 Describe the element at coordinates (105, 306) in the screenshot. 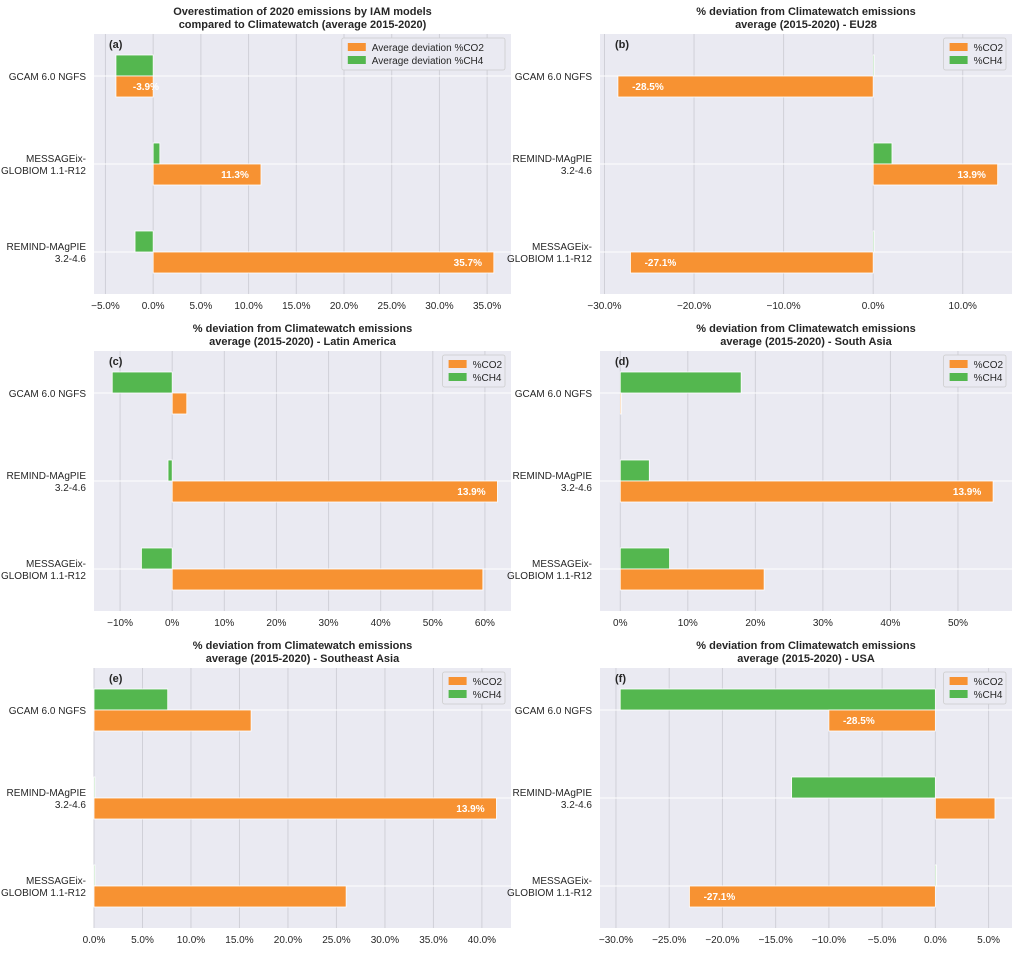

I see `x-tick-label: −5.0%` at that location.